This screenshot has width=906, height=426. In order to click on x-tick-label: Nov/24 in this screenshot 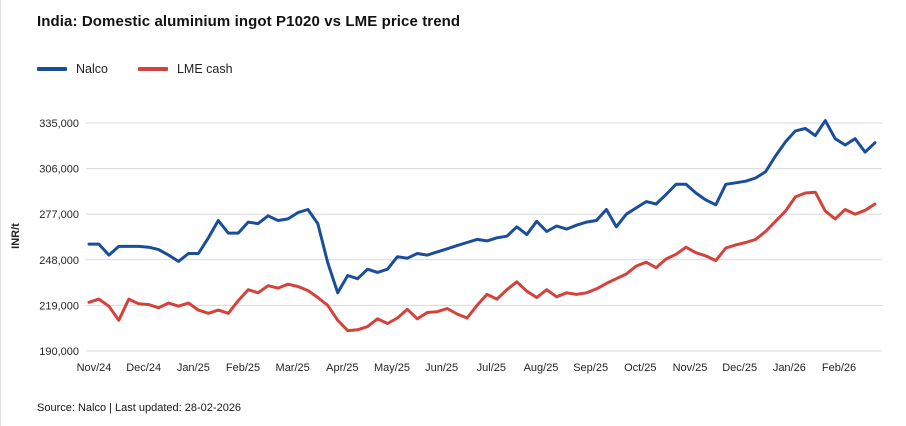, I will do `click(94, 368)`.